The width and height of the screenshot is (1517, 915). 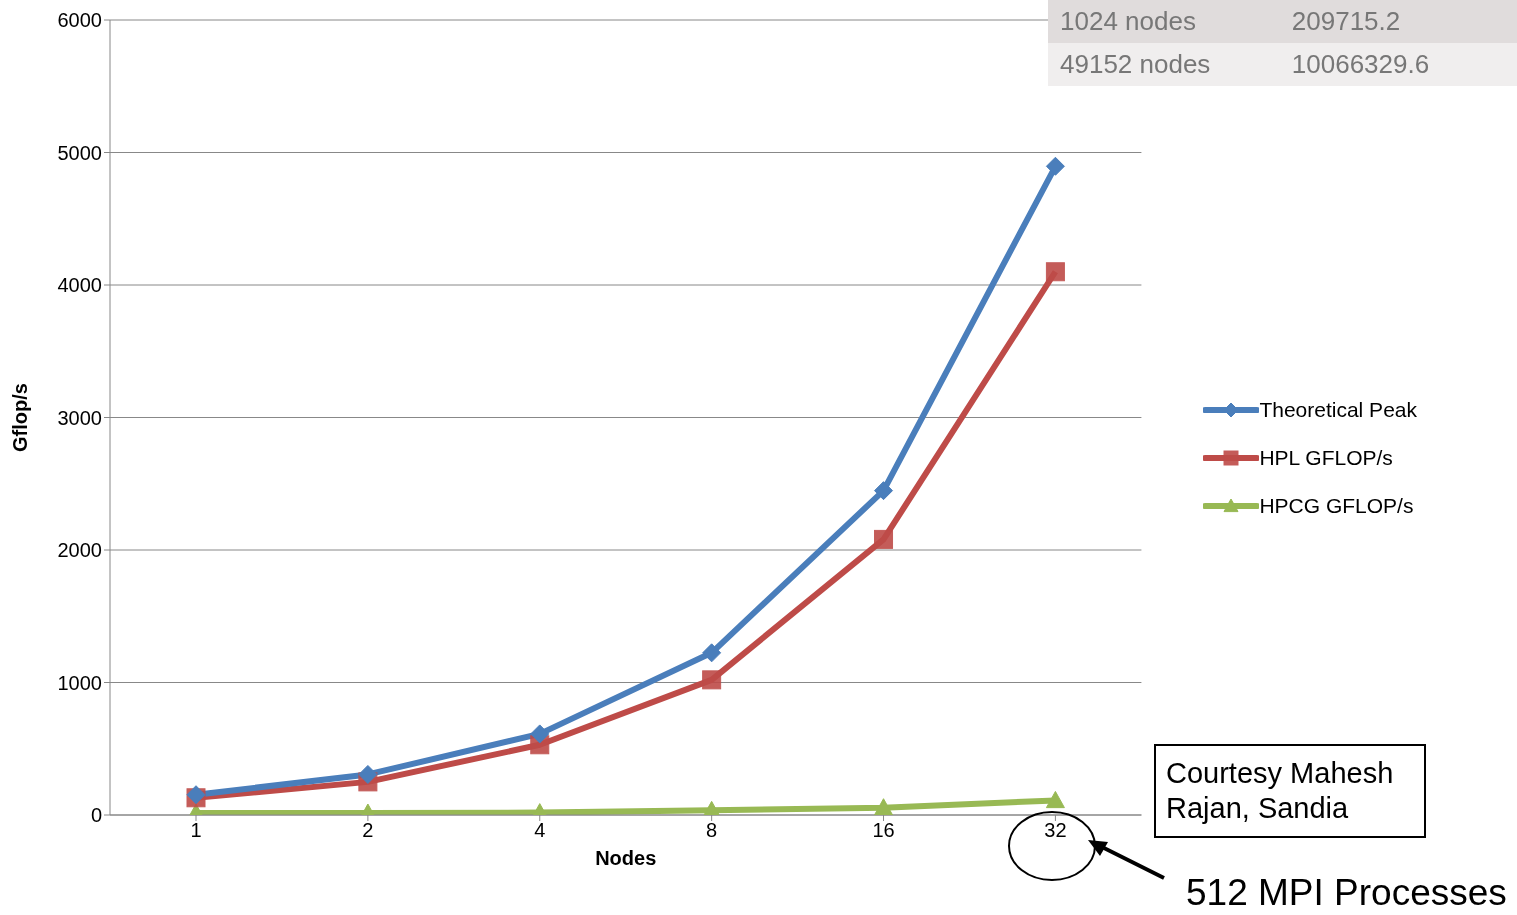 I want to click on annotation: 1024 nodes, so click(x=1164, y=21).